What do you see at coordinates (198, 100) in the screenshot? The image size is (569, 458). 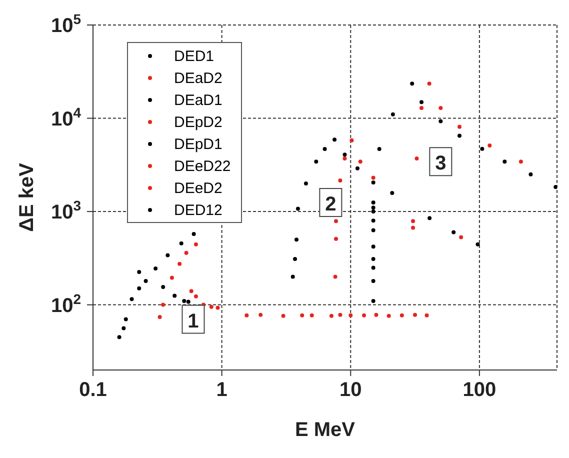 I see `legend-label: DEaD1` at bounding box center [198, 100].